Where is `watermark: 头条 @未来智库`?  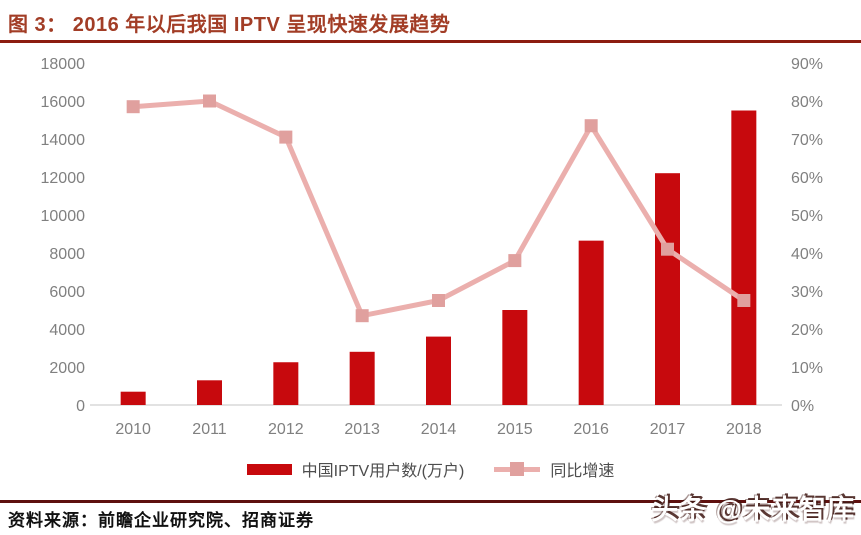 watermark: 头条 @未来智库 is located at coordinates (753, 510).